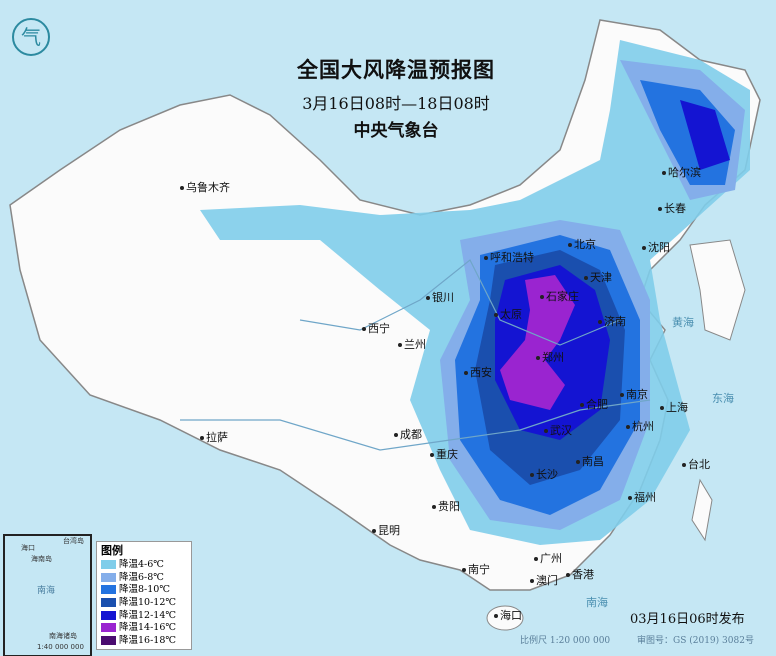 This screenshot has width=776, height=656. Describe the element at coordinates (548, 558) in the screenshot. I see `city-label: 广州` at that location.